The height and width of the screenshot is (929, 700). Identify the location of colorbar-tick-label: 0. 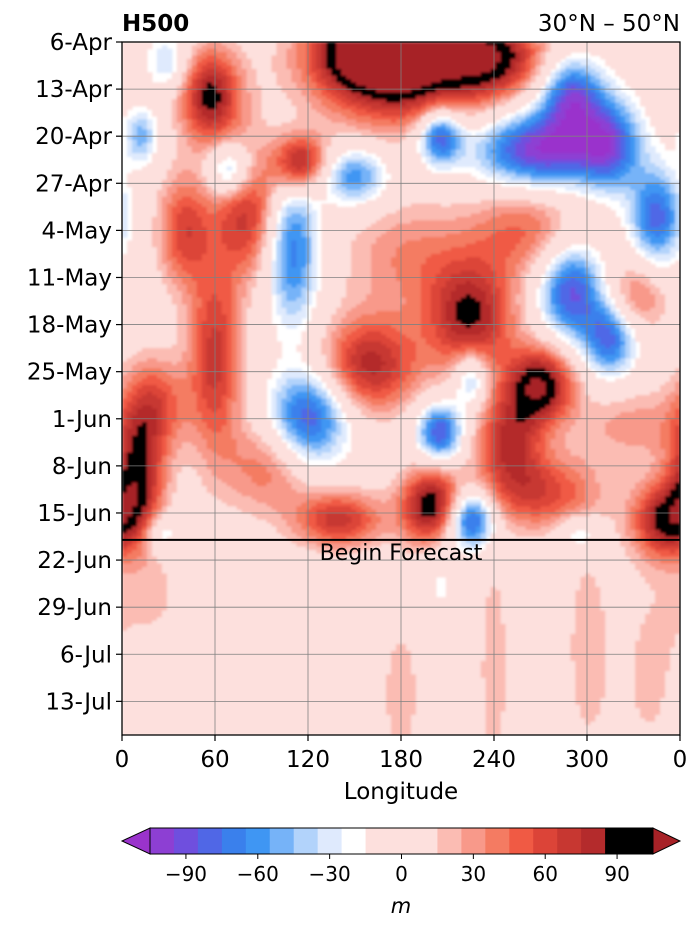
(401, 874).